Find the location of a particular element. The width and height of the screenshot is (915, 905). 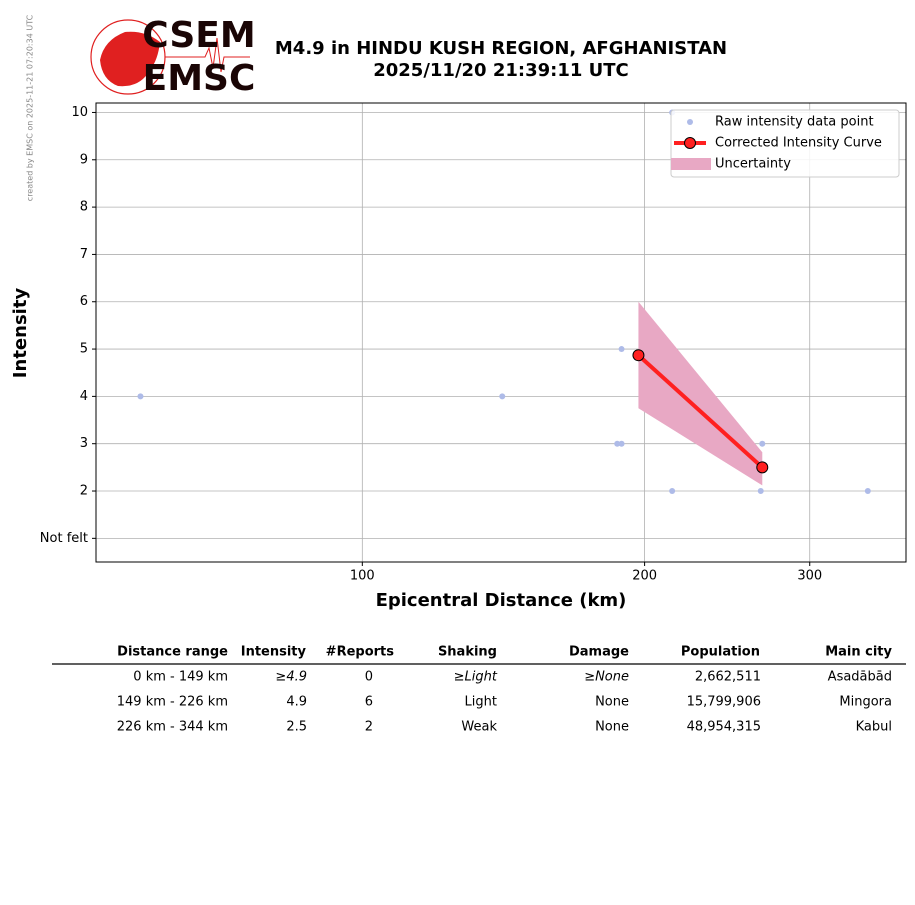

table-cell: ≥4.9 is located at coordinates (291, 677).